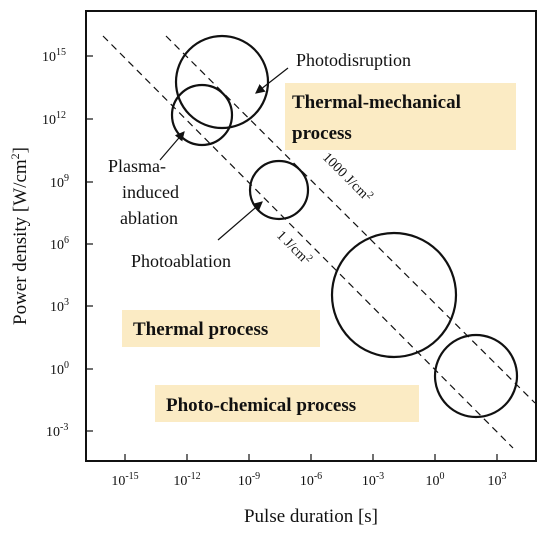 This screenshot has width=550, height=544. What do you see at coordinates (137, 166) in the screenshot?
I see `label-plasma-line1: Plasma-` at bounding box center [137, 166].